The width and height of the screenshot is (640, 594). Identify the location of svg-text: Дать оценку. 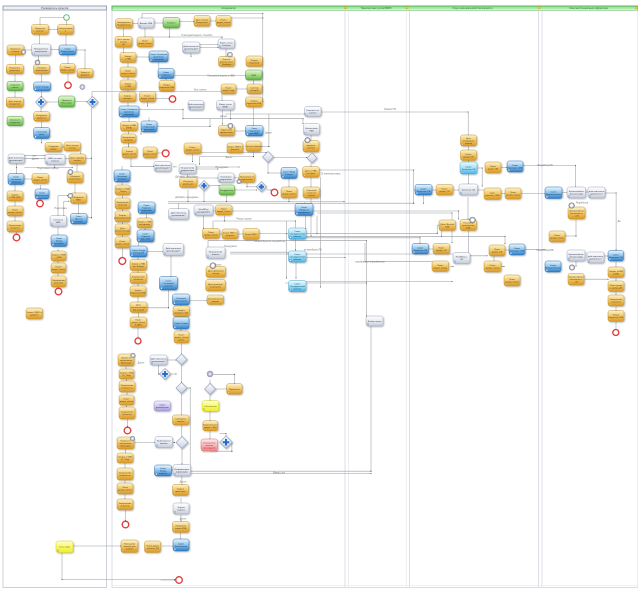
(15, 102).